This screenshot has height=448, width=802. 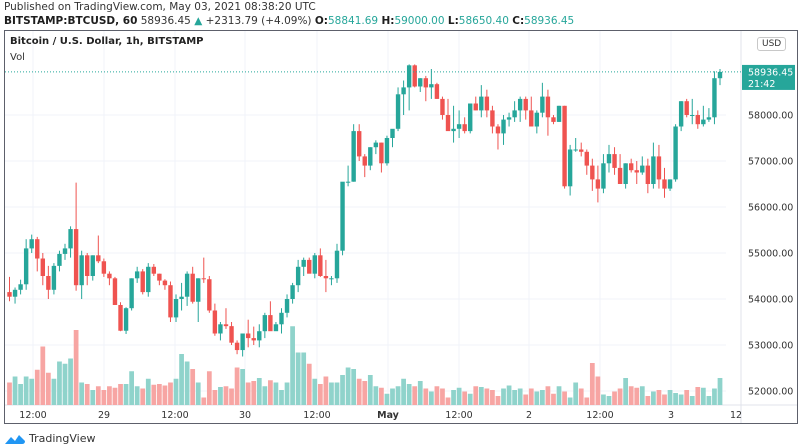 What do you see at coordinates (529, 415) in the screenshot?
I see `time-axis-label: 2` at bounding box center [529, 415].